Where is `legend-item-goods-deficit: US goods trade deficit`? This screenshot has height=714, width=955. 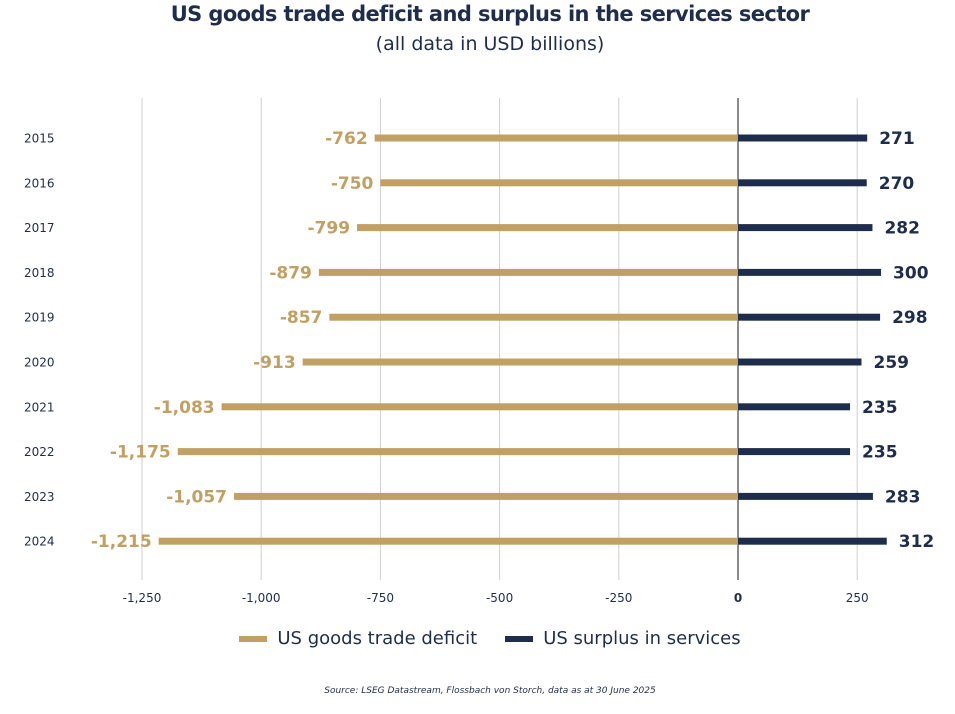
legend-item-goods-deficit: US goods trade deficit is located at coordinates (358, 638).